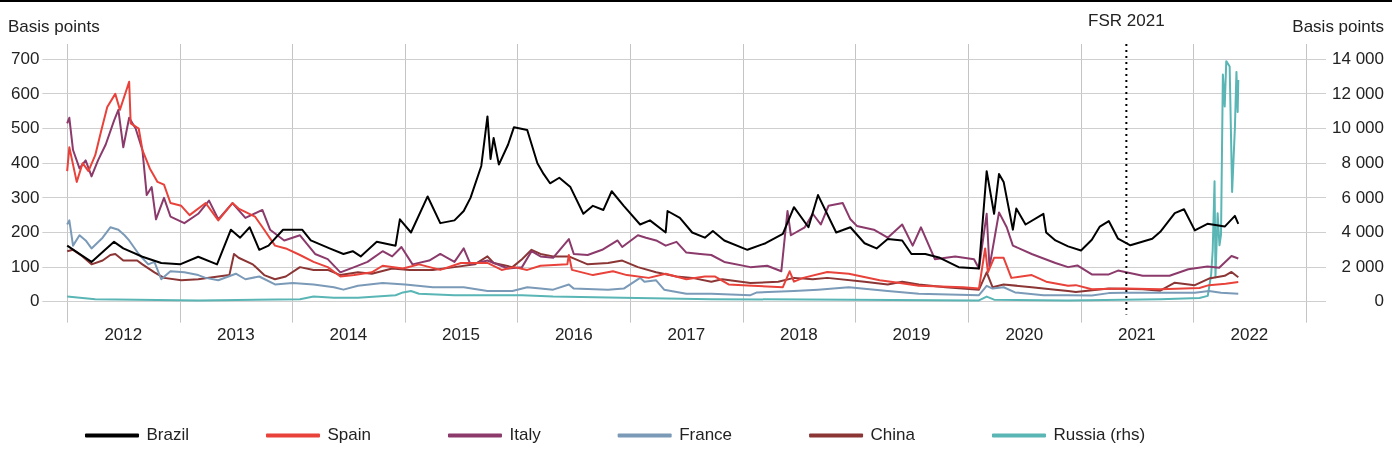  I want to click on y-tick-label: 700, so click(25, 58).